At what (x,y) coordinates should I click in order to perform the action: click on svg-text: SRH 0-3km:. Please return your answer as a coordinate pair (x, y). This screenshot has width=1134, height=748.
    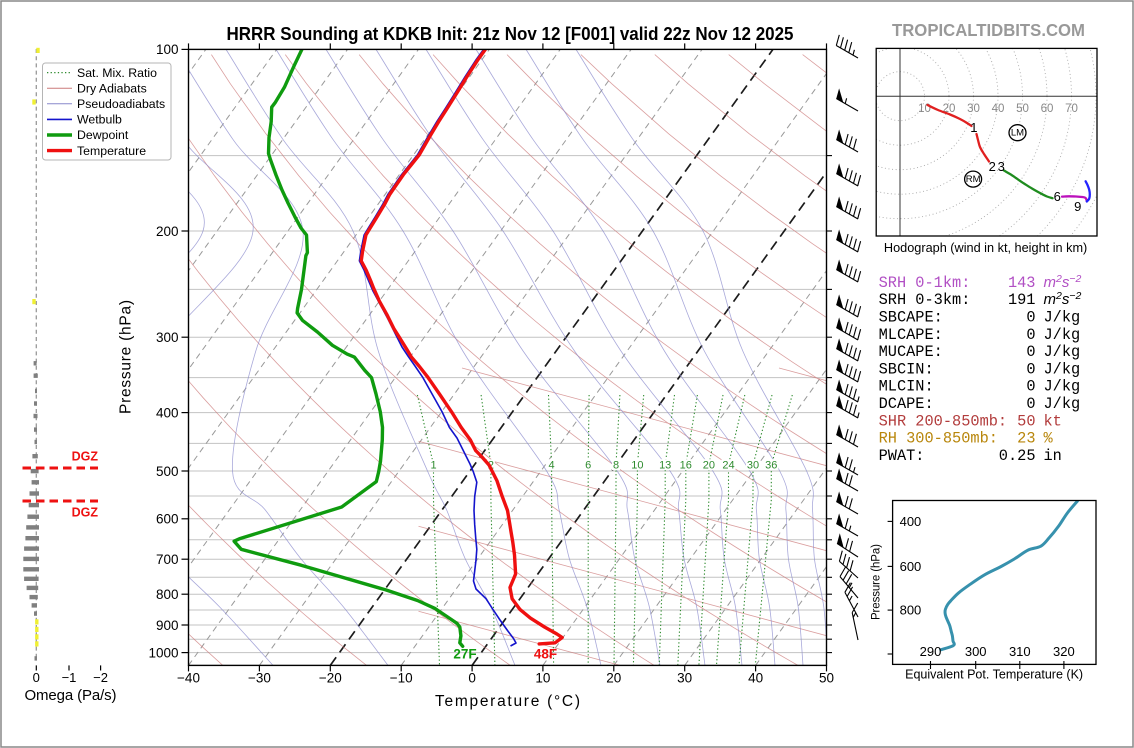
    Looking at the image, I should click on (925, 300).